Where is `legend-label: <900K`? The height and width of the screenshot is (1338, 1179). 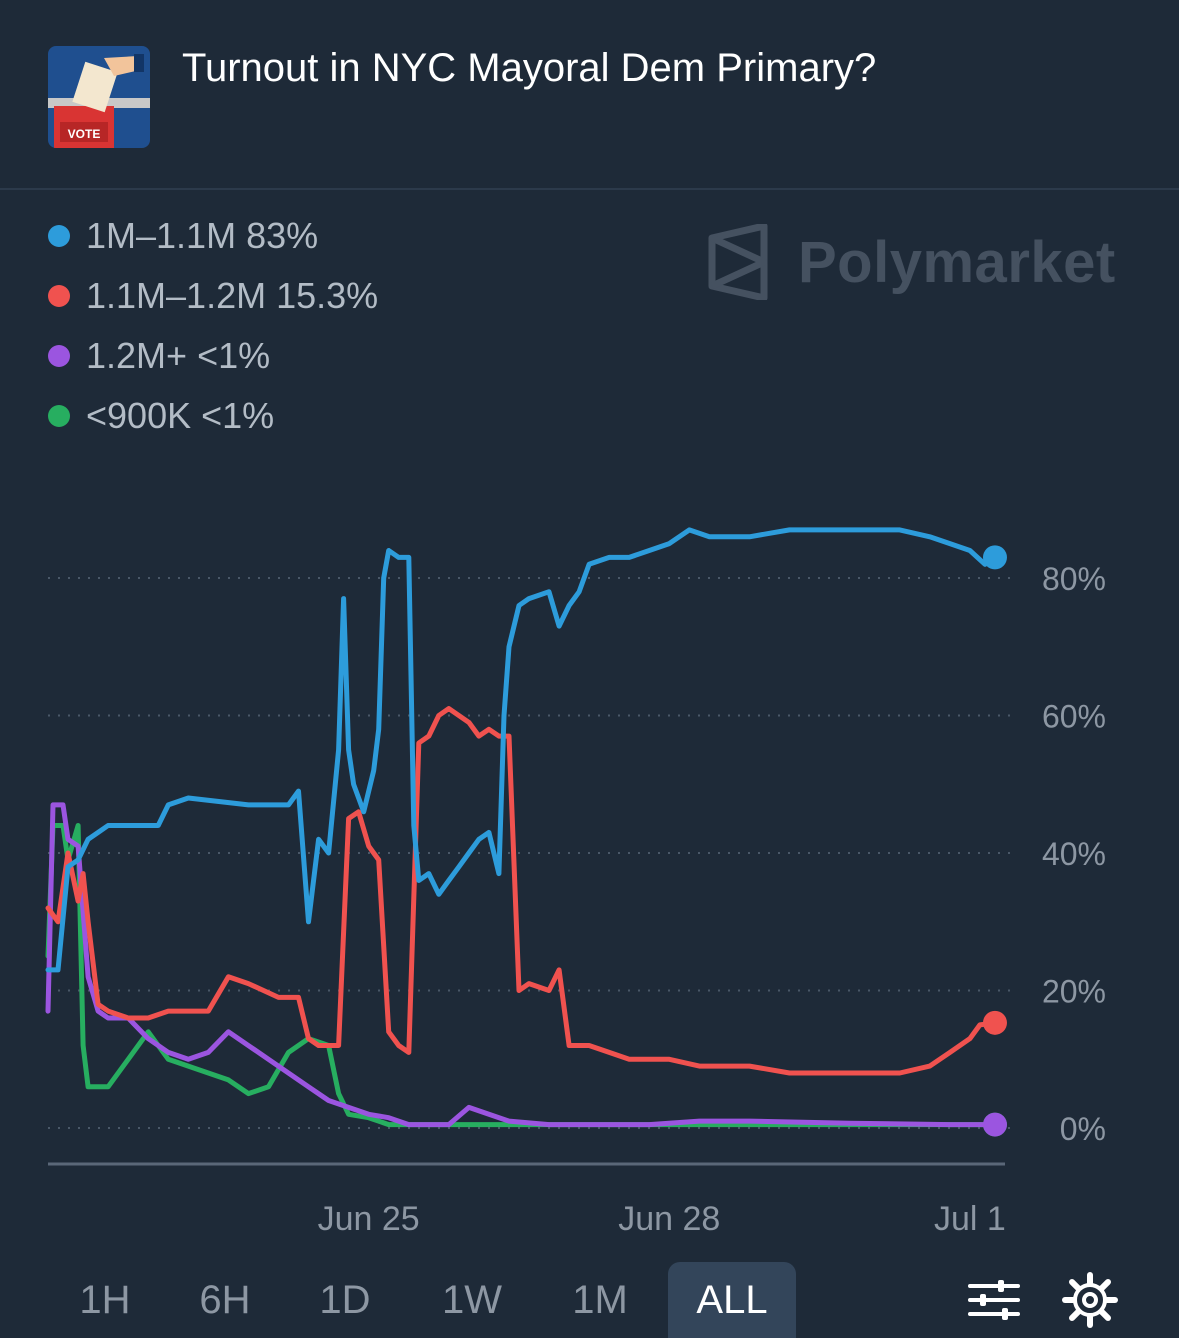 legend-label: <900K is located at coordinates (139, 415).